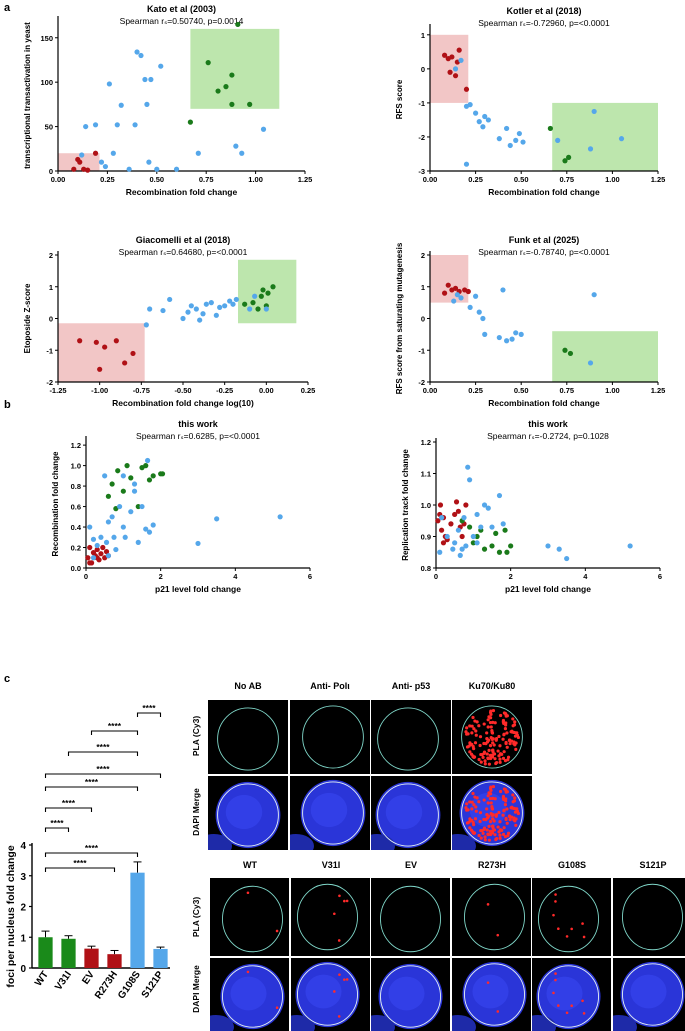 This screenshot has height=1031, width=685. Describe the element at coordinates (410, 865) in the screenshot. I see `micrograph-column-label: EV` at that location.